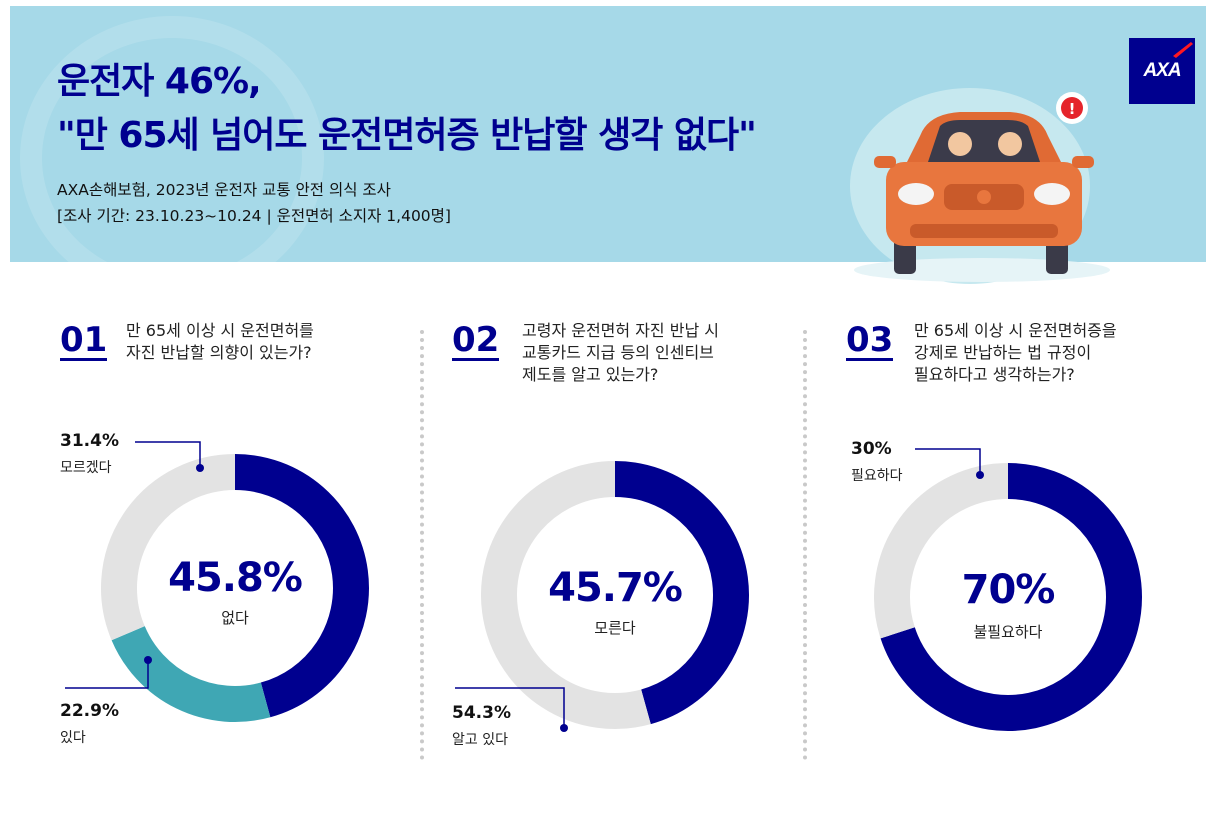 The width and height of the screenshot is (1209, 813). What do you see at coordinates (916, 194) in the screenshot?
I see `left-headlight` at bounding box center [916, 194].